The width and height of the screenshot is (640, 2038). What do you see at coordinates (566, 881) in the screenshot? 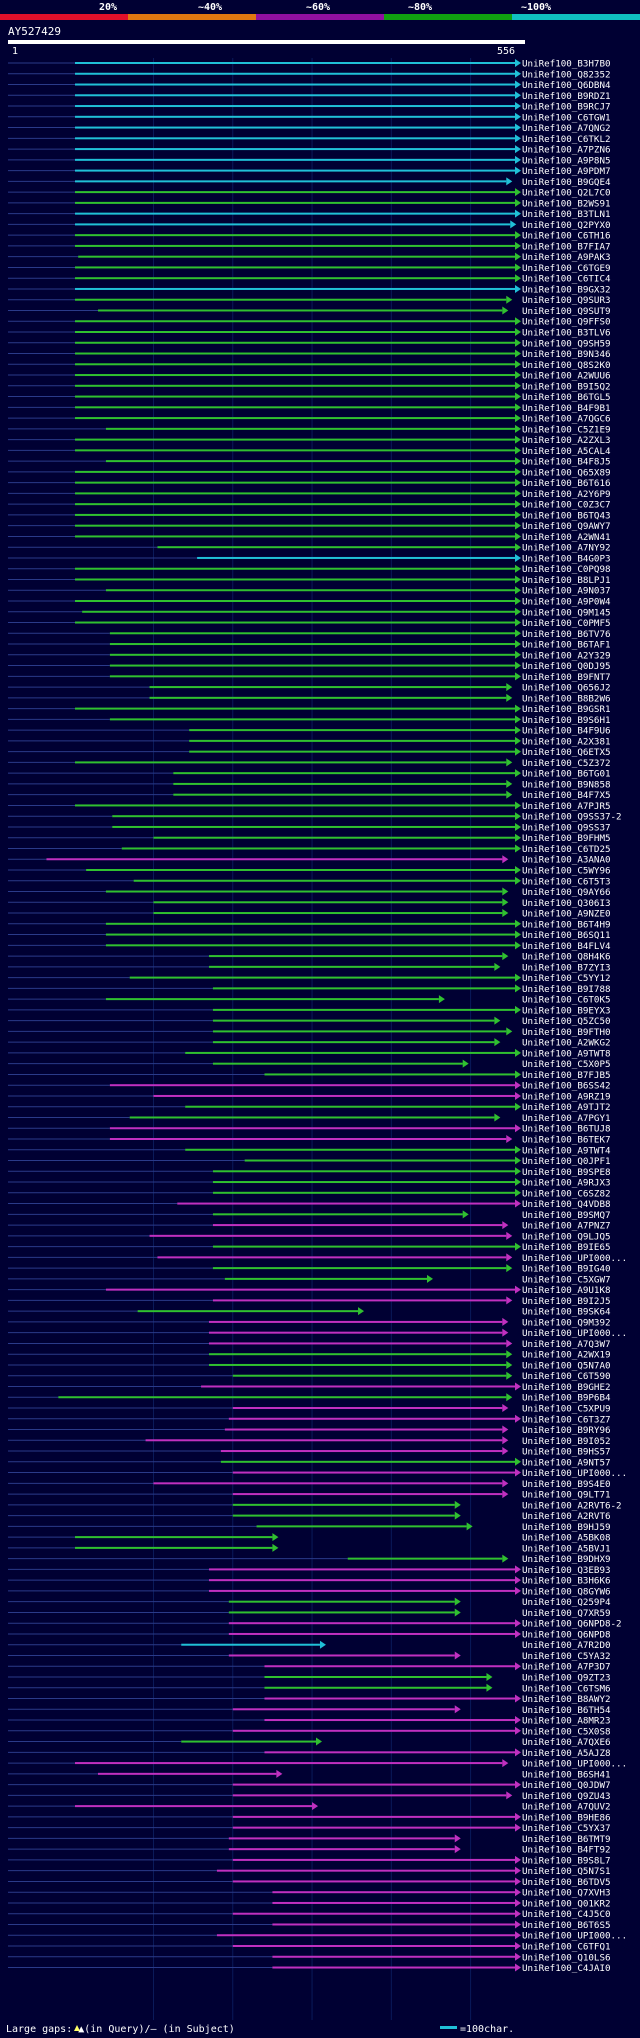
I see `hit-label: UniRef100_C6T5T3` at bounding box center [566, 881].